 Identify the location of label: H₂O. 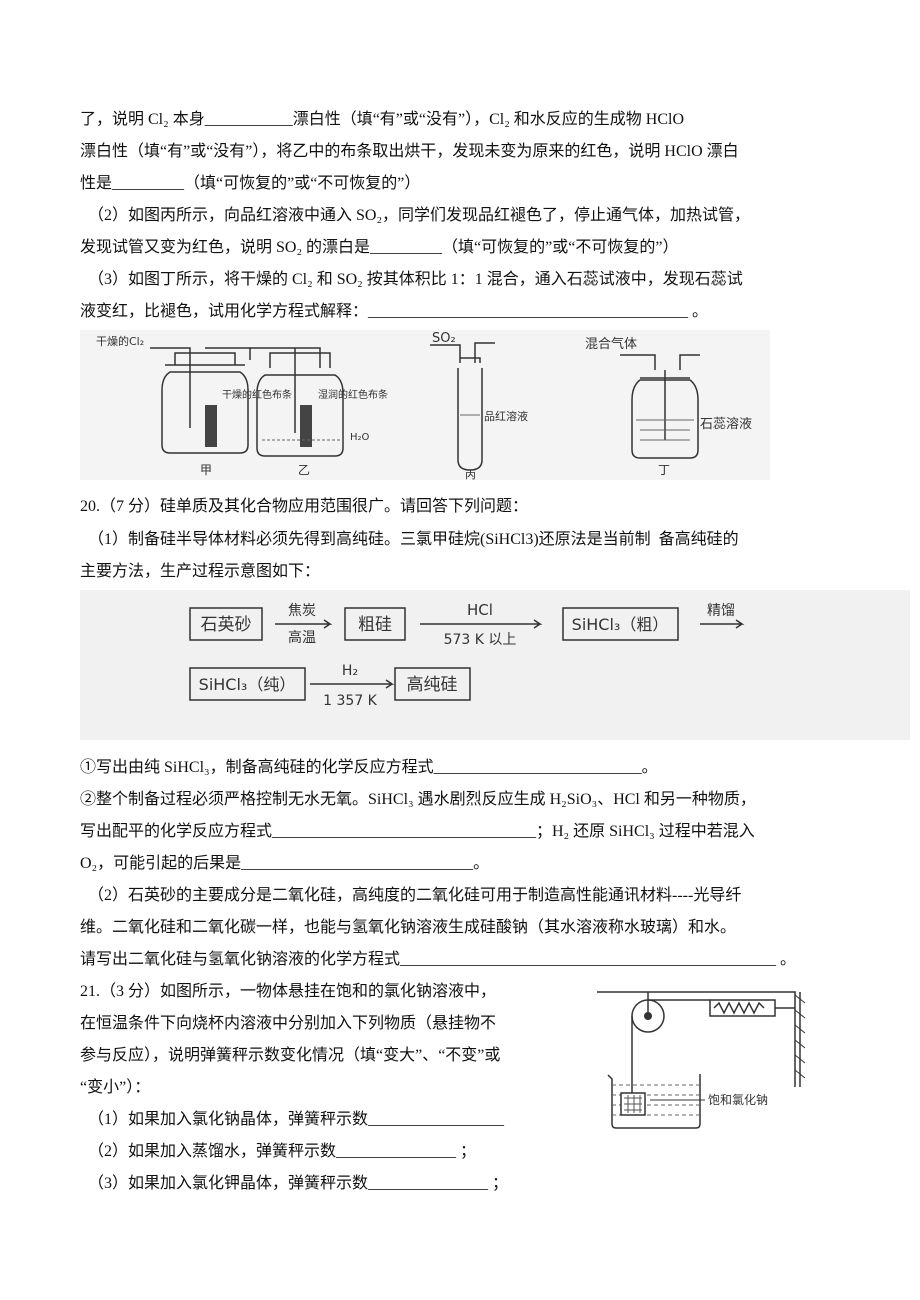
(360, 437).